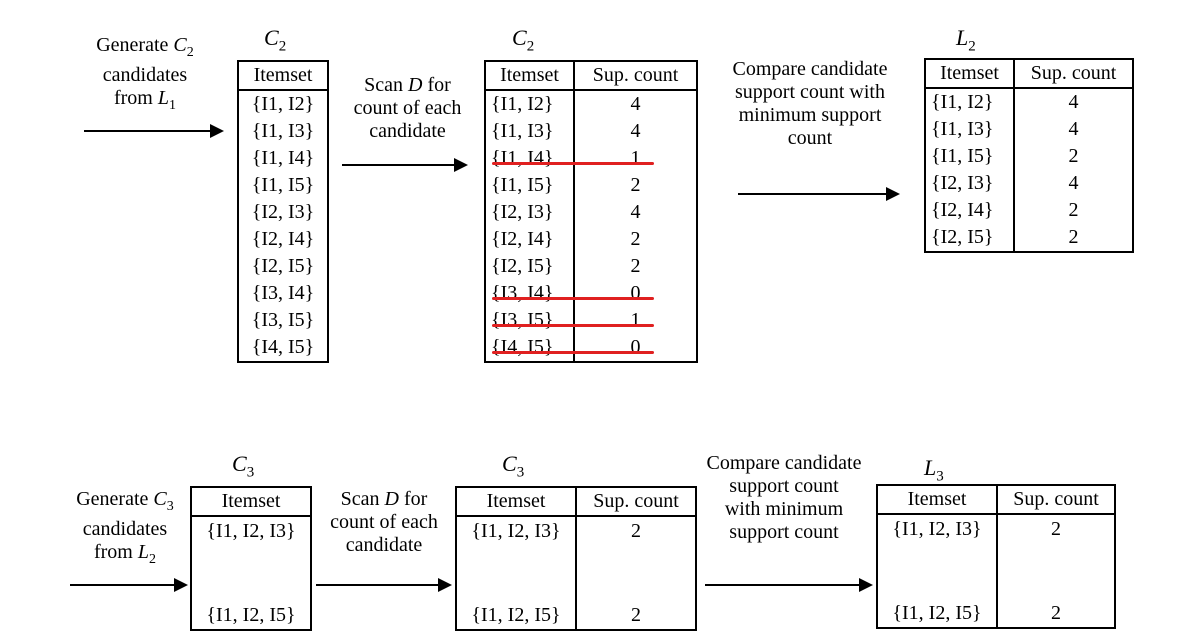 The image size is (1194, 638). Describe the element at coordinates (522, 293) in the screenshot. I see `c2-count-itemset: {I3, I4}` at that location.